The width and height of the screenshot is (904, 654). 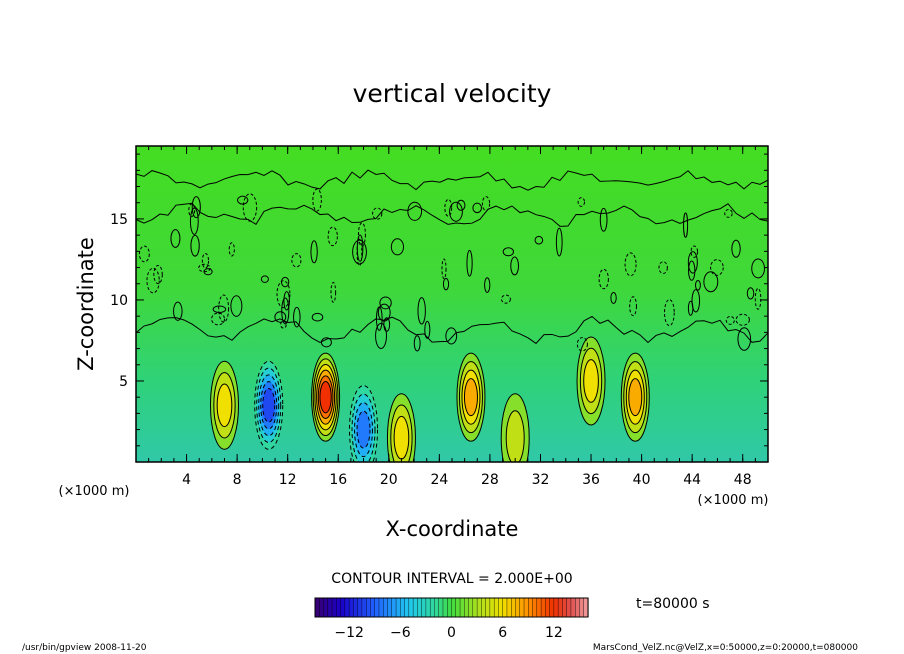 What do you see at coordinates (452, 93) in the screenshot?
I see `chart-title: vertical velocity` at bounding box center [452, 93].